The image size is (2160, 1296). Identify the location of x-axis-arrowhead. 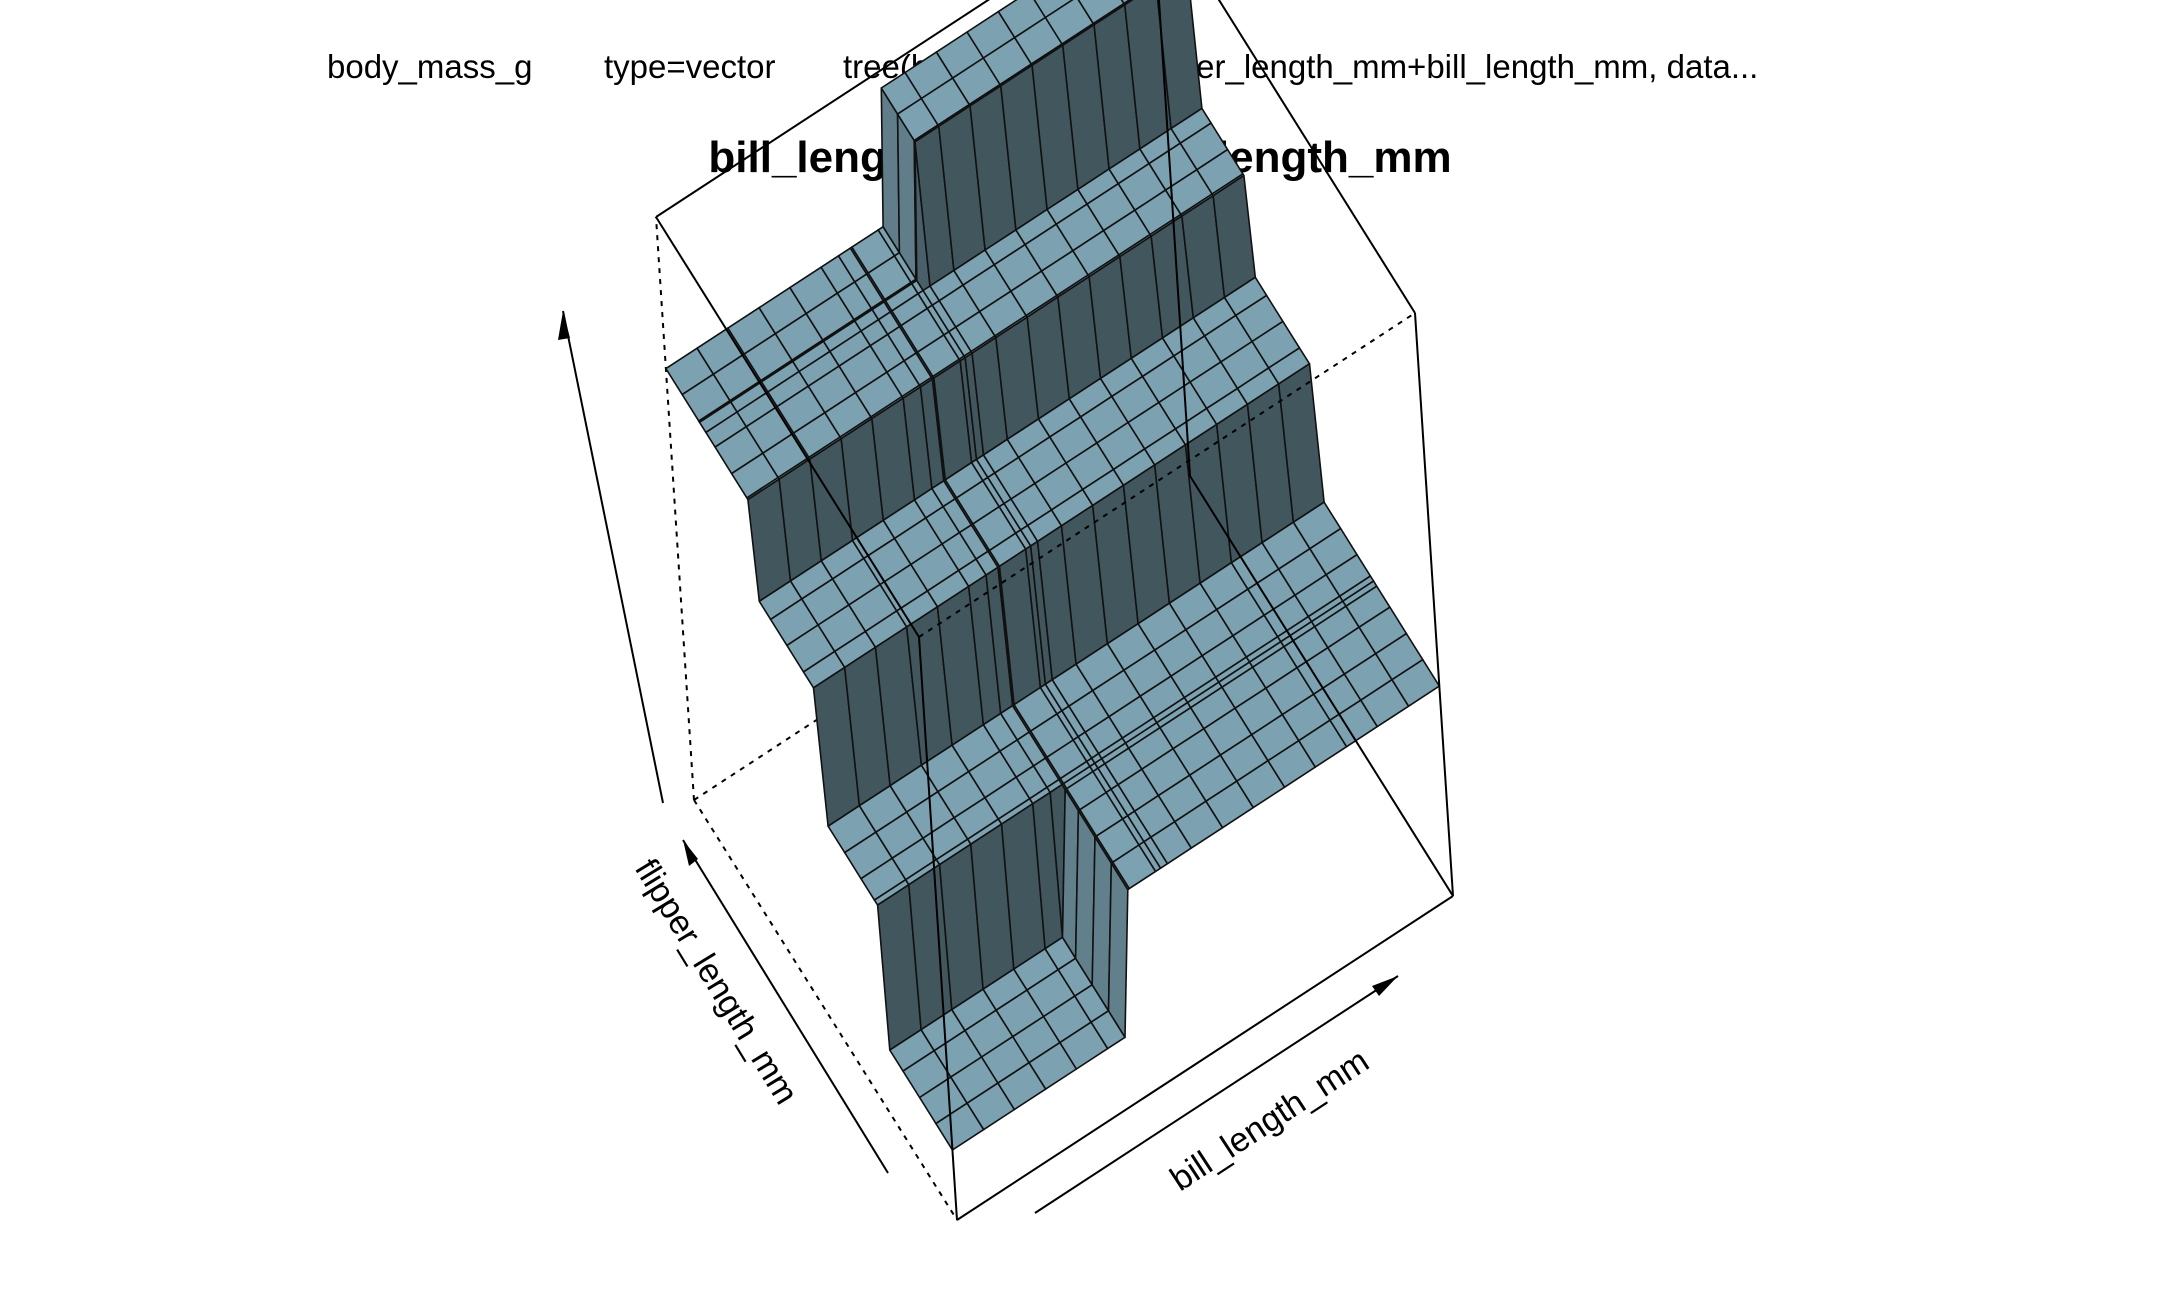
(1385, 986).